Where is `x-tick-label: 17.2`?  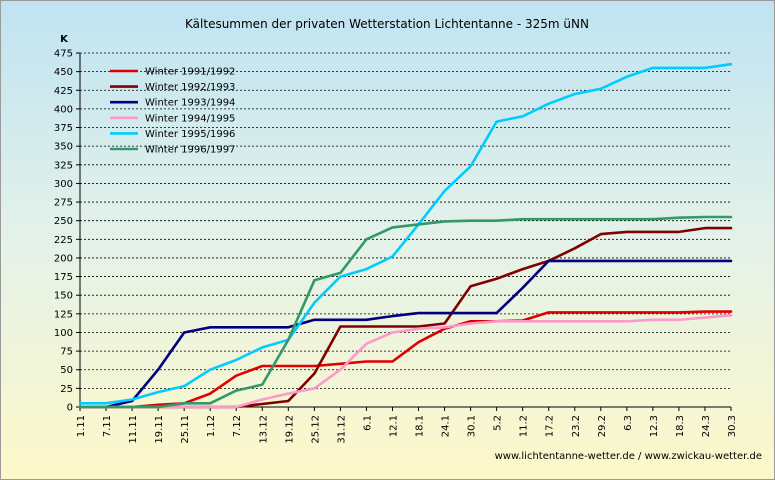 x-tick-label: 17.2 is located at coordinates (550, 426).